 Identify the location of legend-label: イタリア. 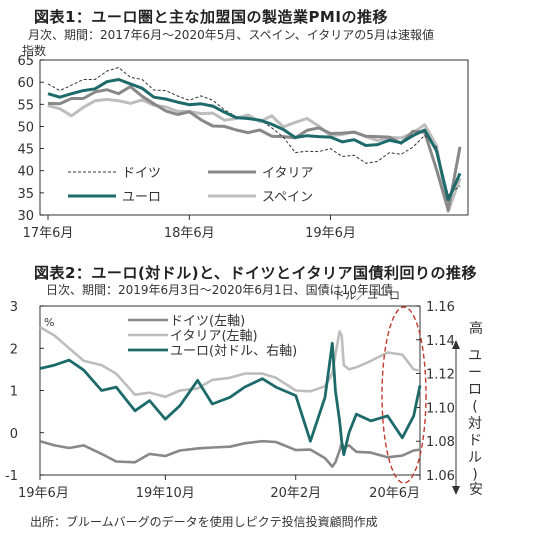
(287, 173).